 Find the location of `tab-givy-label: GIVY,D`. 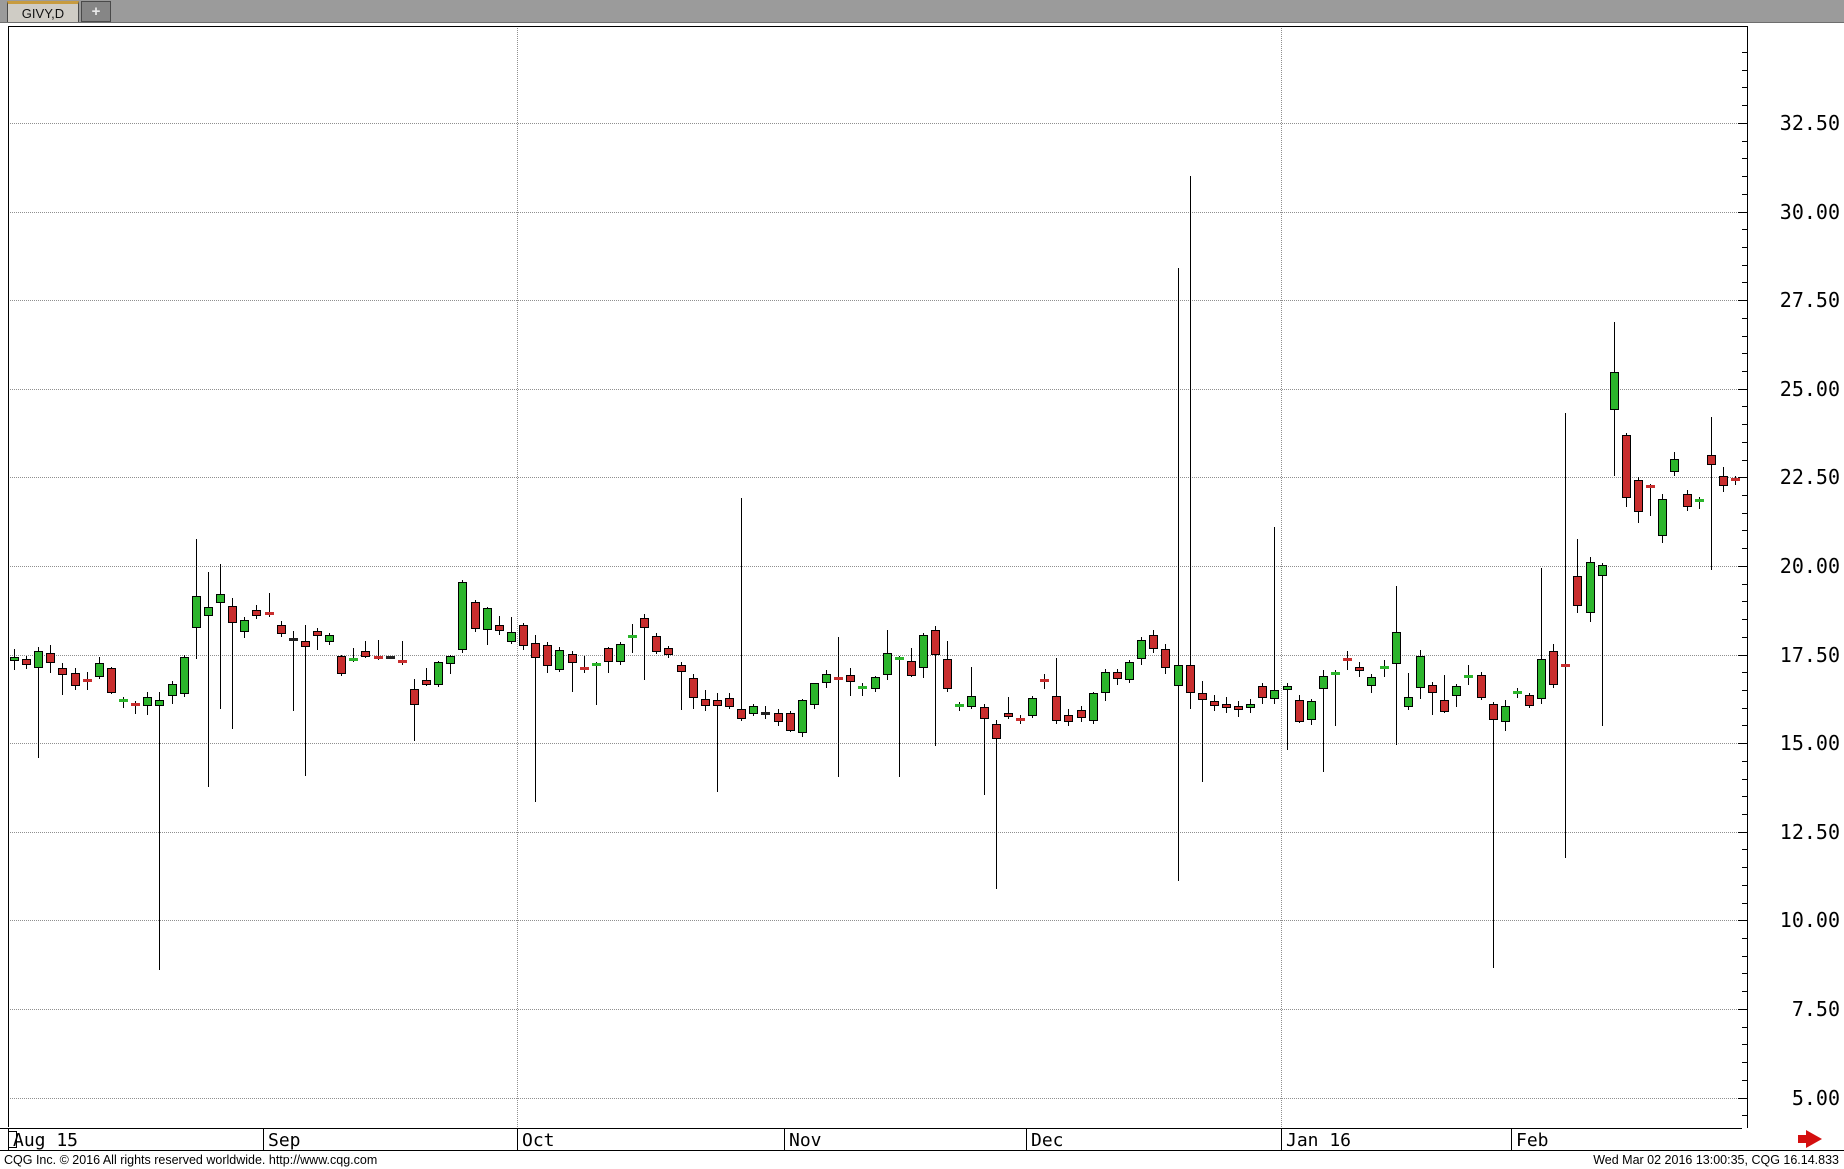

tab-givy-label: GIVY,D is located at coordinates (43, 13).